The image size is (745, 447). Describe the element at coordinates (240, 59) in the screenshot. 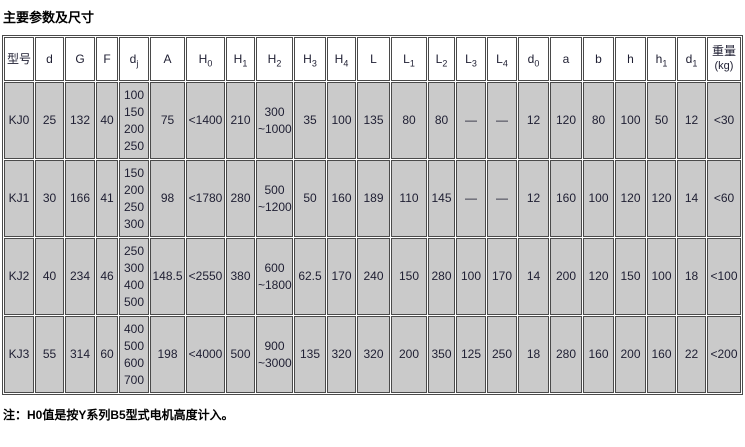

I see `header-cell-H1: H1` at that location.